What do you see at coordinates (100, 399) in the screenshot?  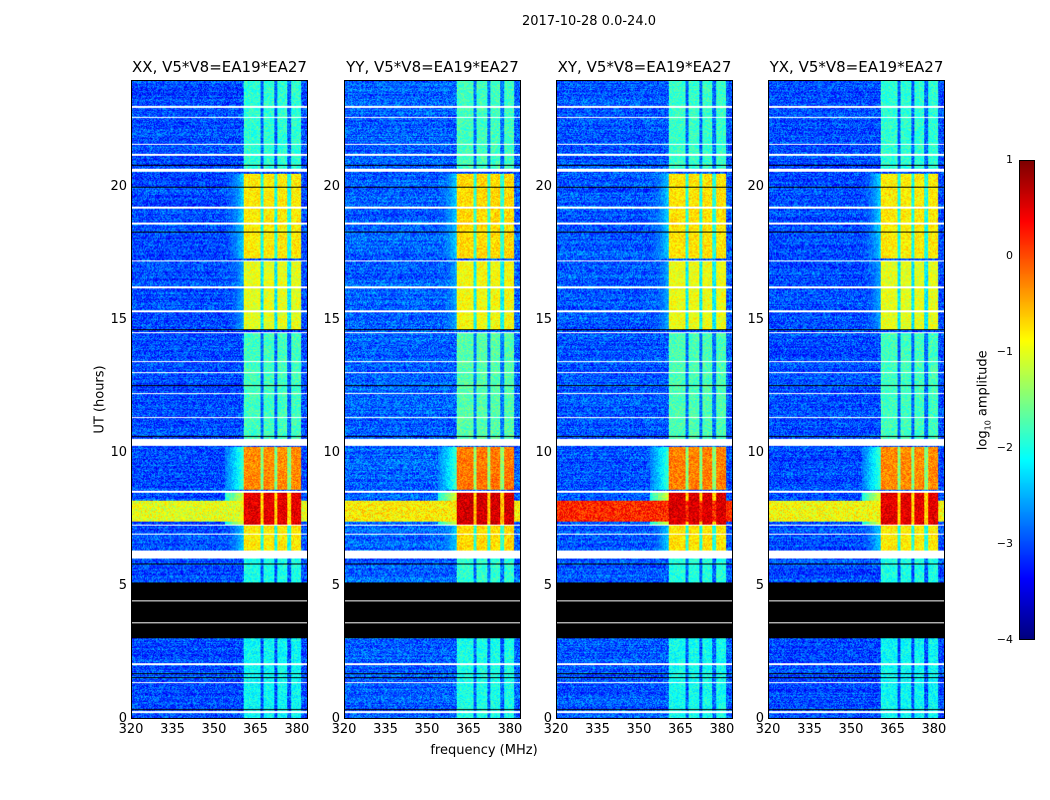 I see `y-axis-label: UT (hours)` at bounding box center [100, 399].